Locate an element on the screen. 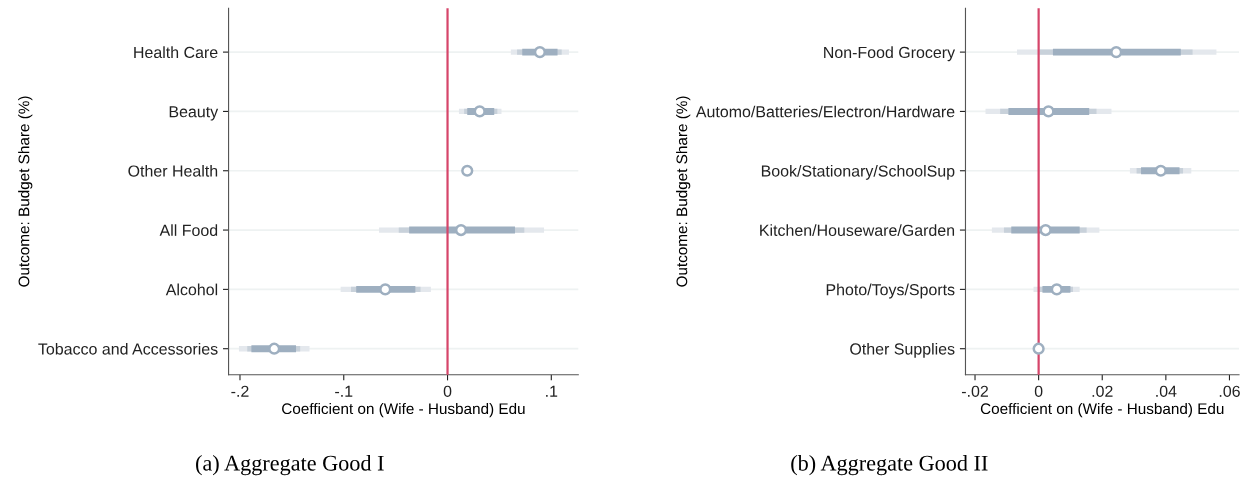 Image resolution: width=1249 pixels, height=483 pixels. y-tick-label: Non-Food Grocery is located at coordinates (890, 54).